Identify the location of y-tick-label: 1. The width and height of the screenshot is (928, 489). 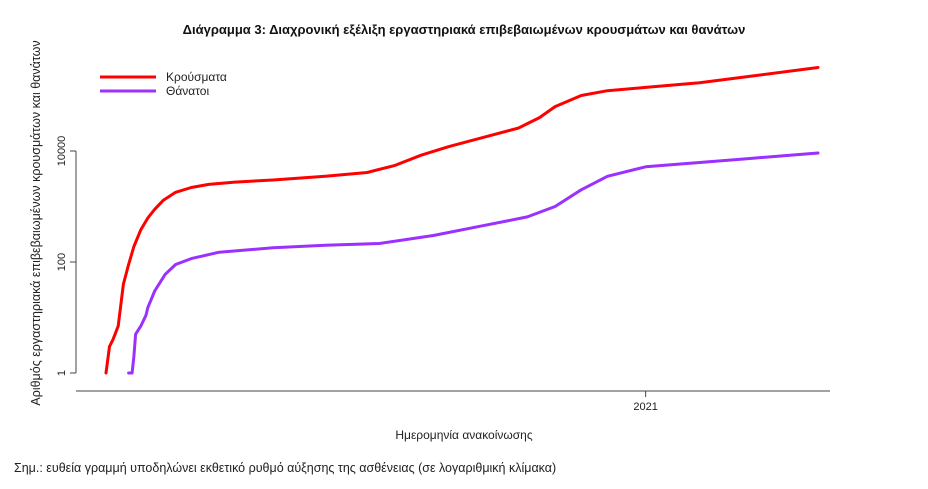
(62, 373).